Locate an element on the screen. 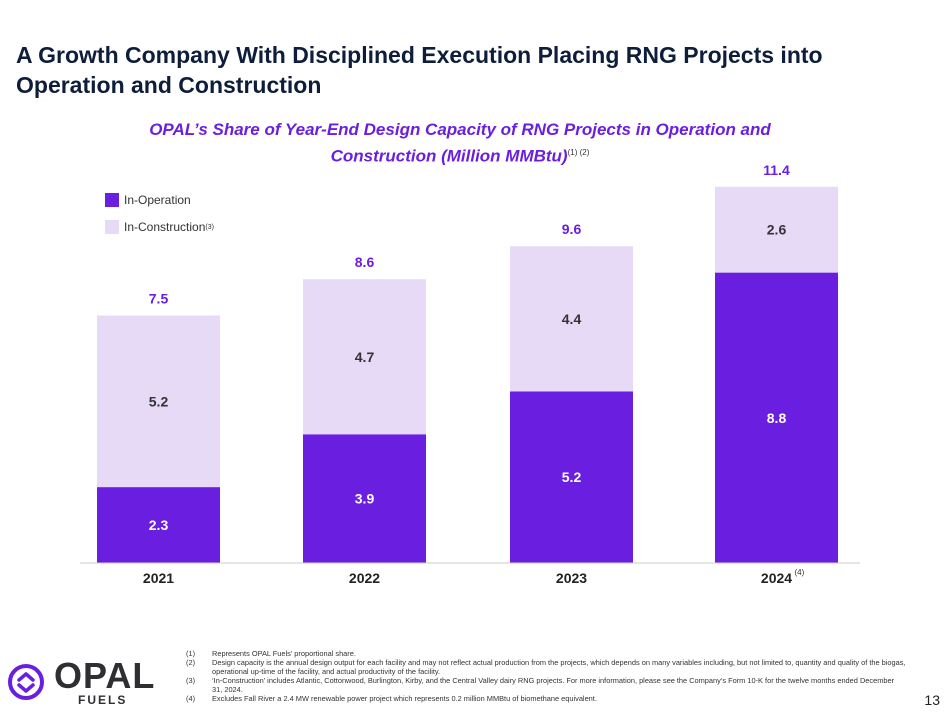 Image resolution: width=952 pixels, height=714 pixels. legend-item-in-operation: In-Operation is located at coordinates (159, 200).